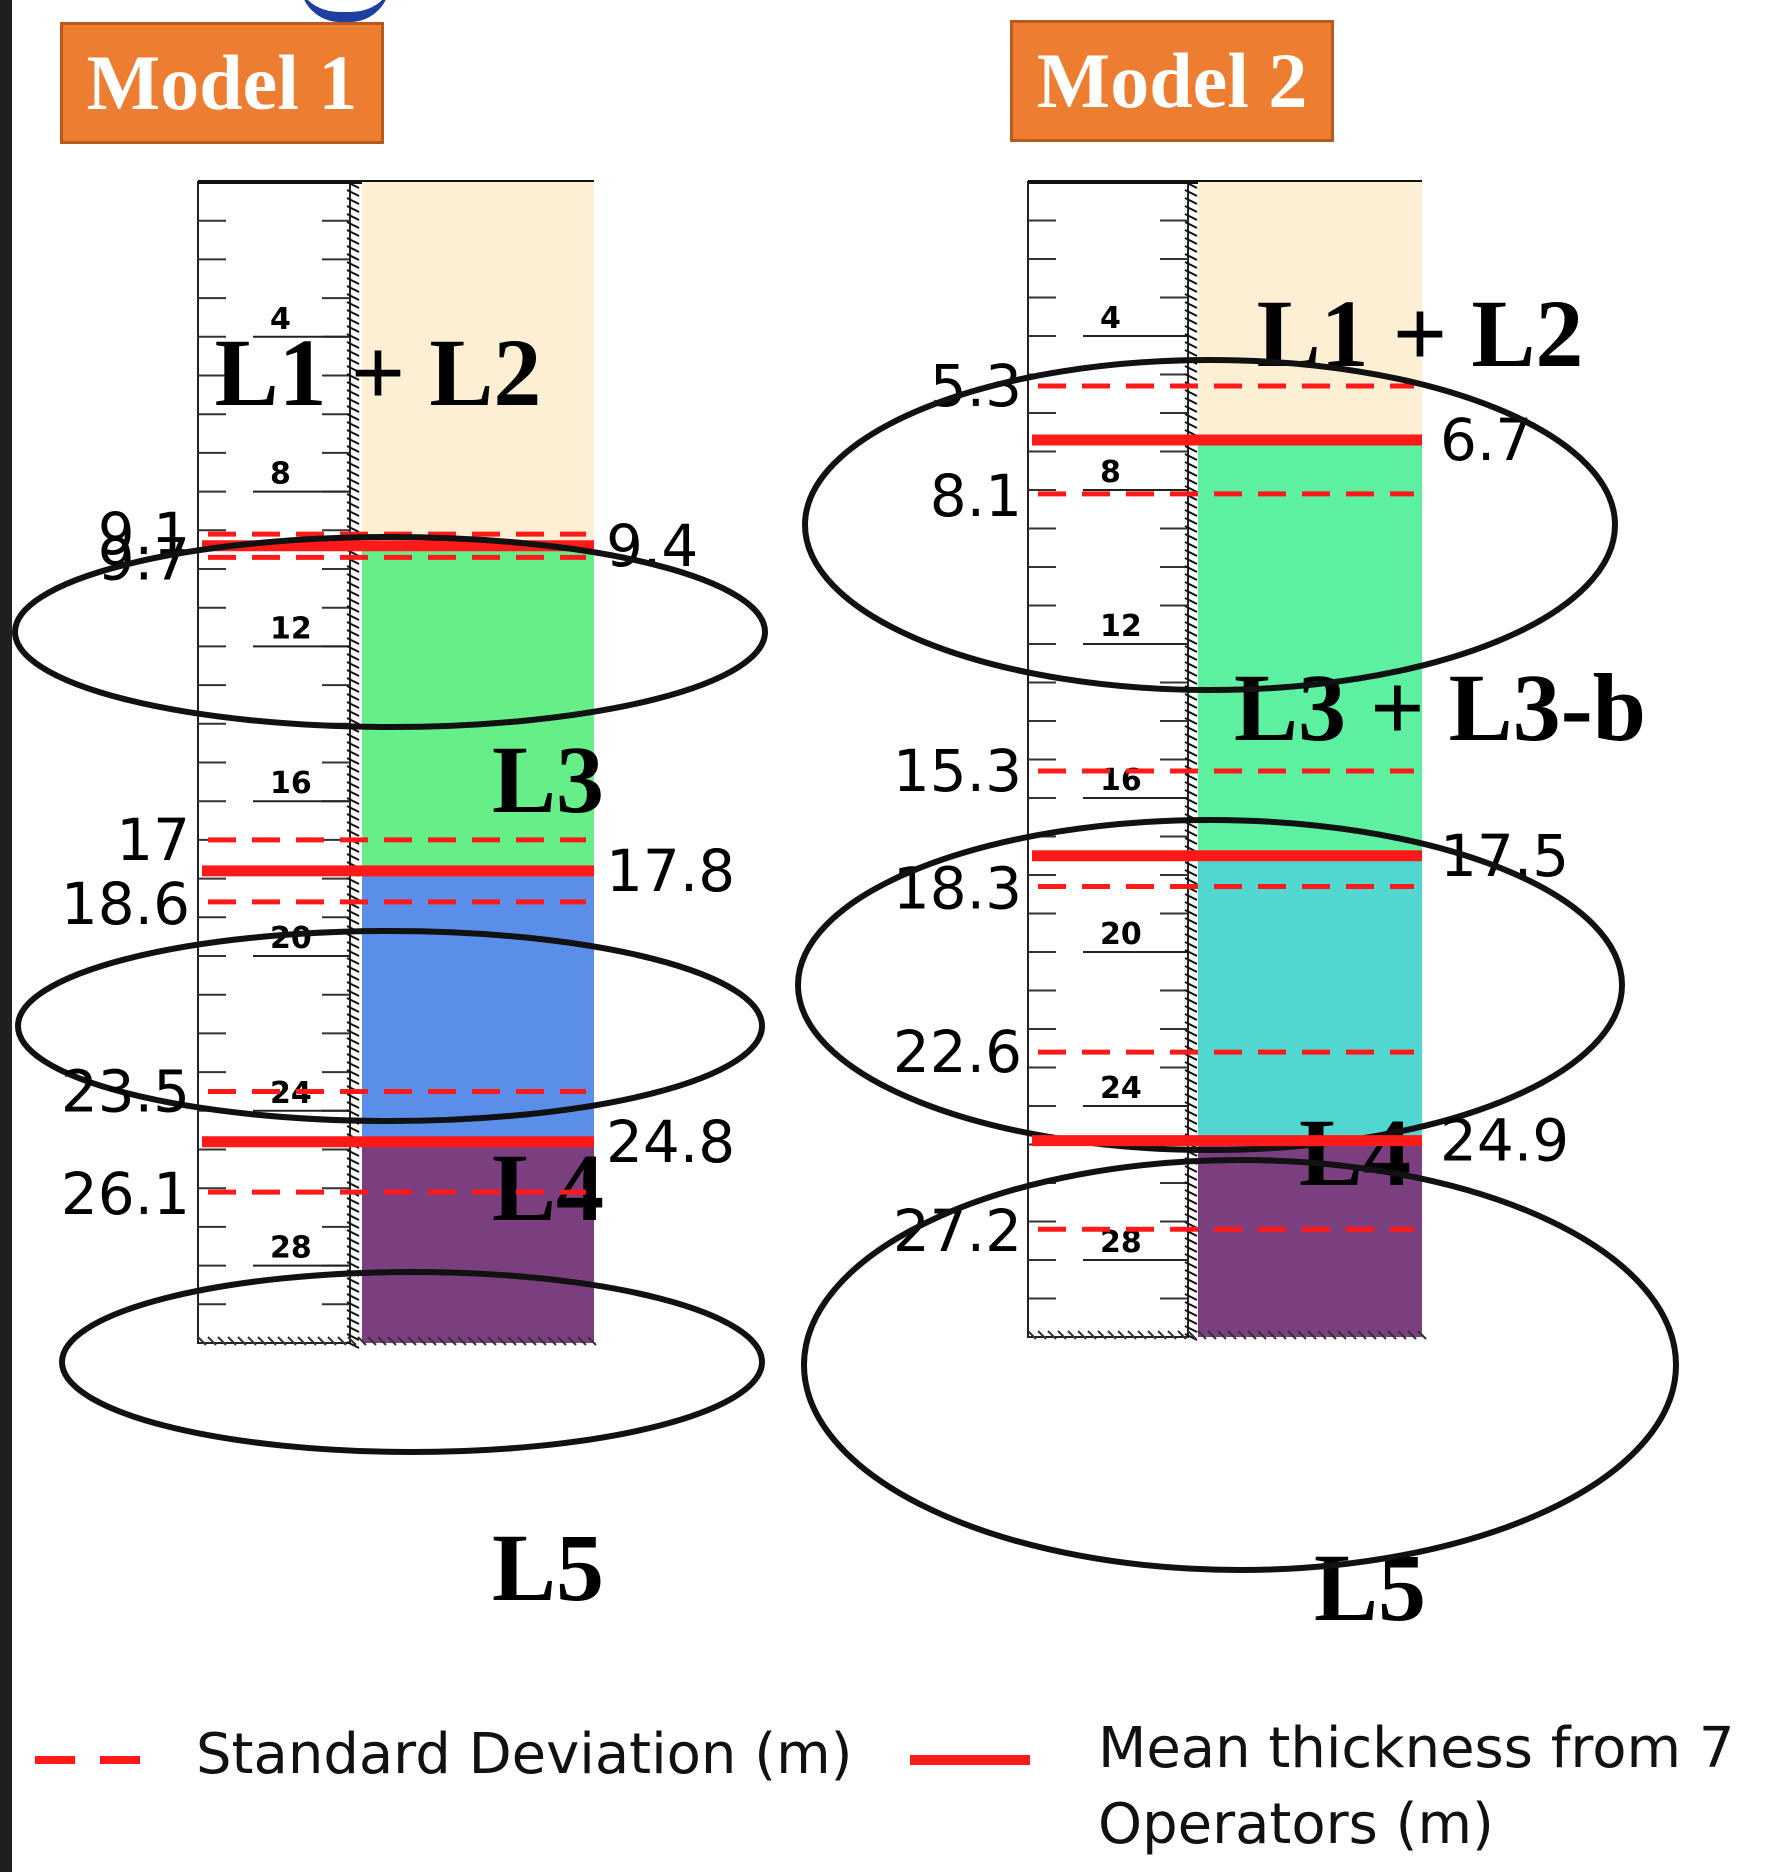  I want to click on depth-tick-label: 20, so click(1121, 934).